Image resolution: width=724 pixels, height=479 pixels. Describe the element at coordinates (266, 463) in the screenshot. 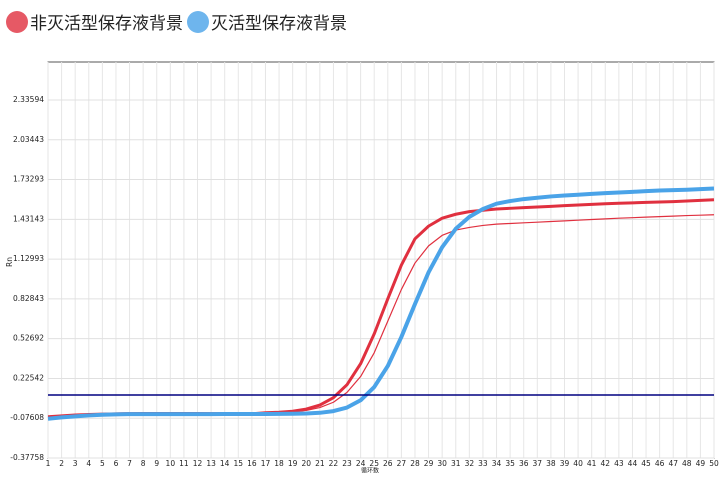

I see `x-tick-label: 17` at that location.